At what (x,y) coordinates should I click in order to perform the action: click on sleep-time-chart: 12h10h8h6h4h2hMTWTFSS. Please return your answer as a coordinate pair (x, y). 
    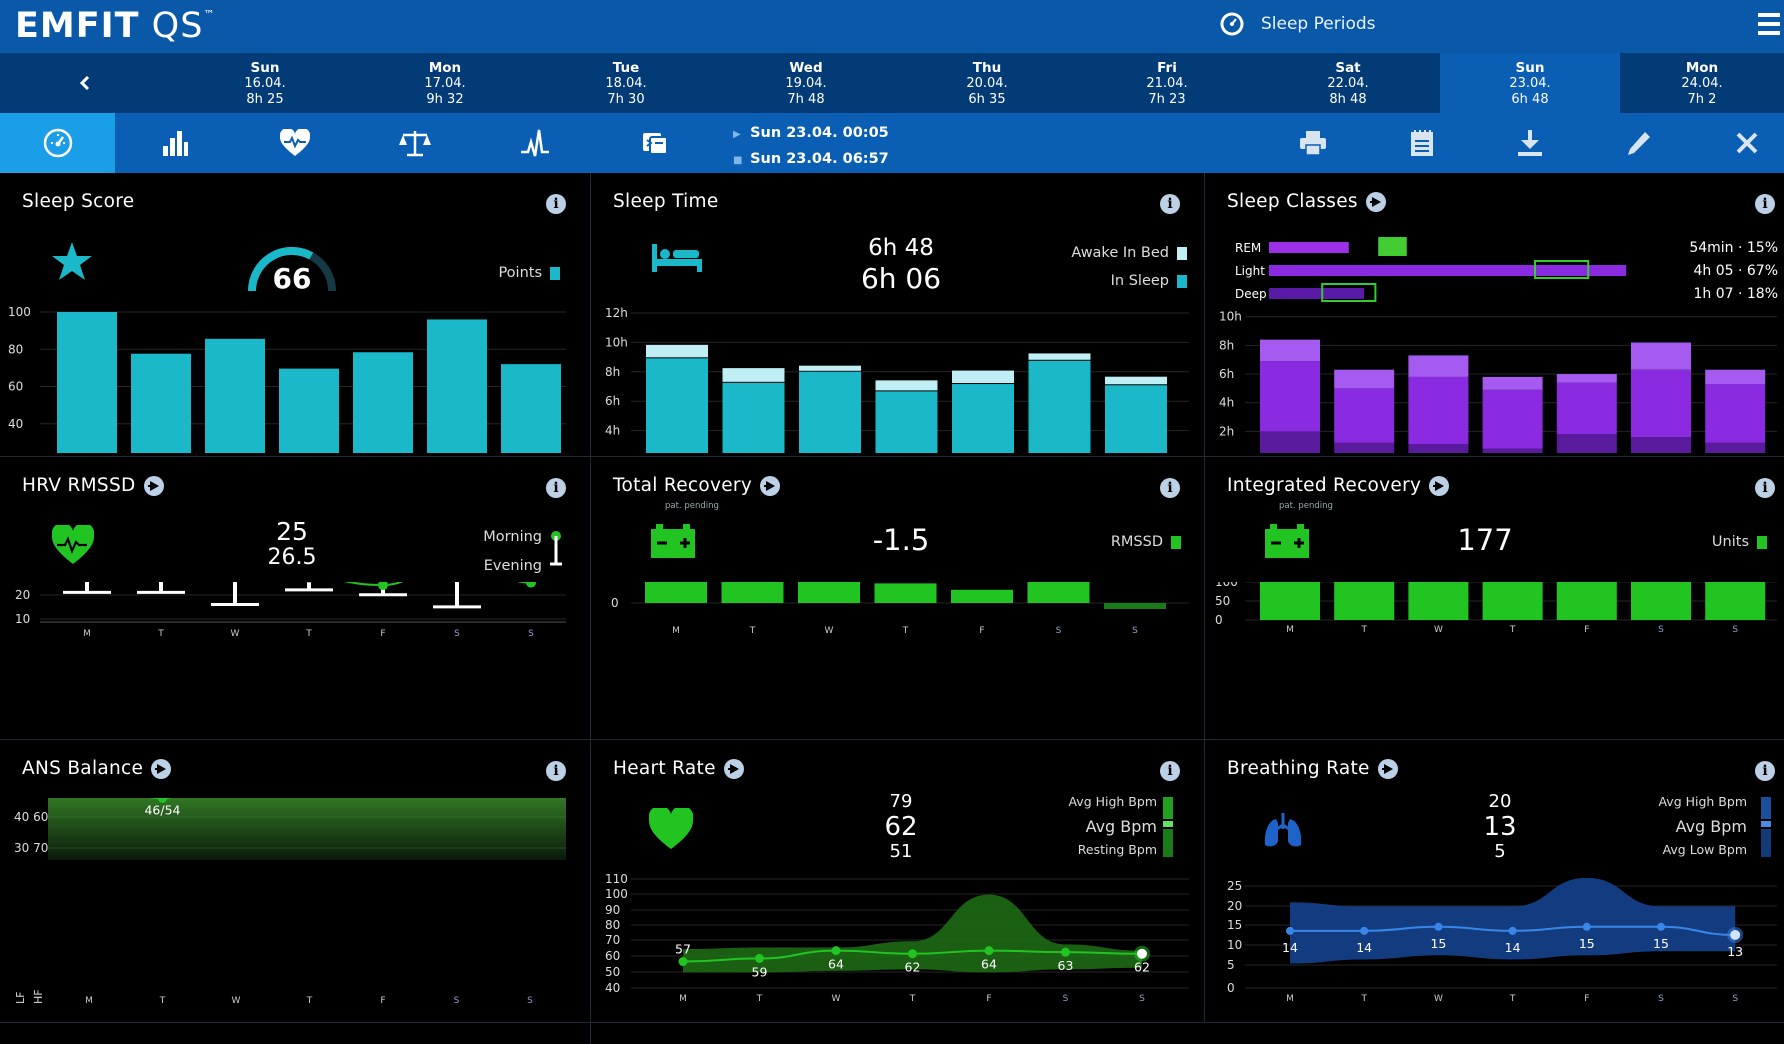
    Looking at the image, I should click on (897, 379).